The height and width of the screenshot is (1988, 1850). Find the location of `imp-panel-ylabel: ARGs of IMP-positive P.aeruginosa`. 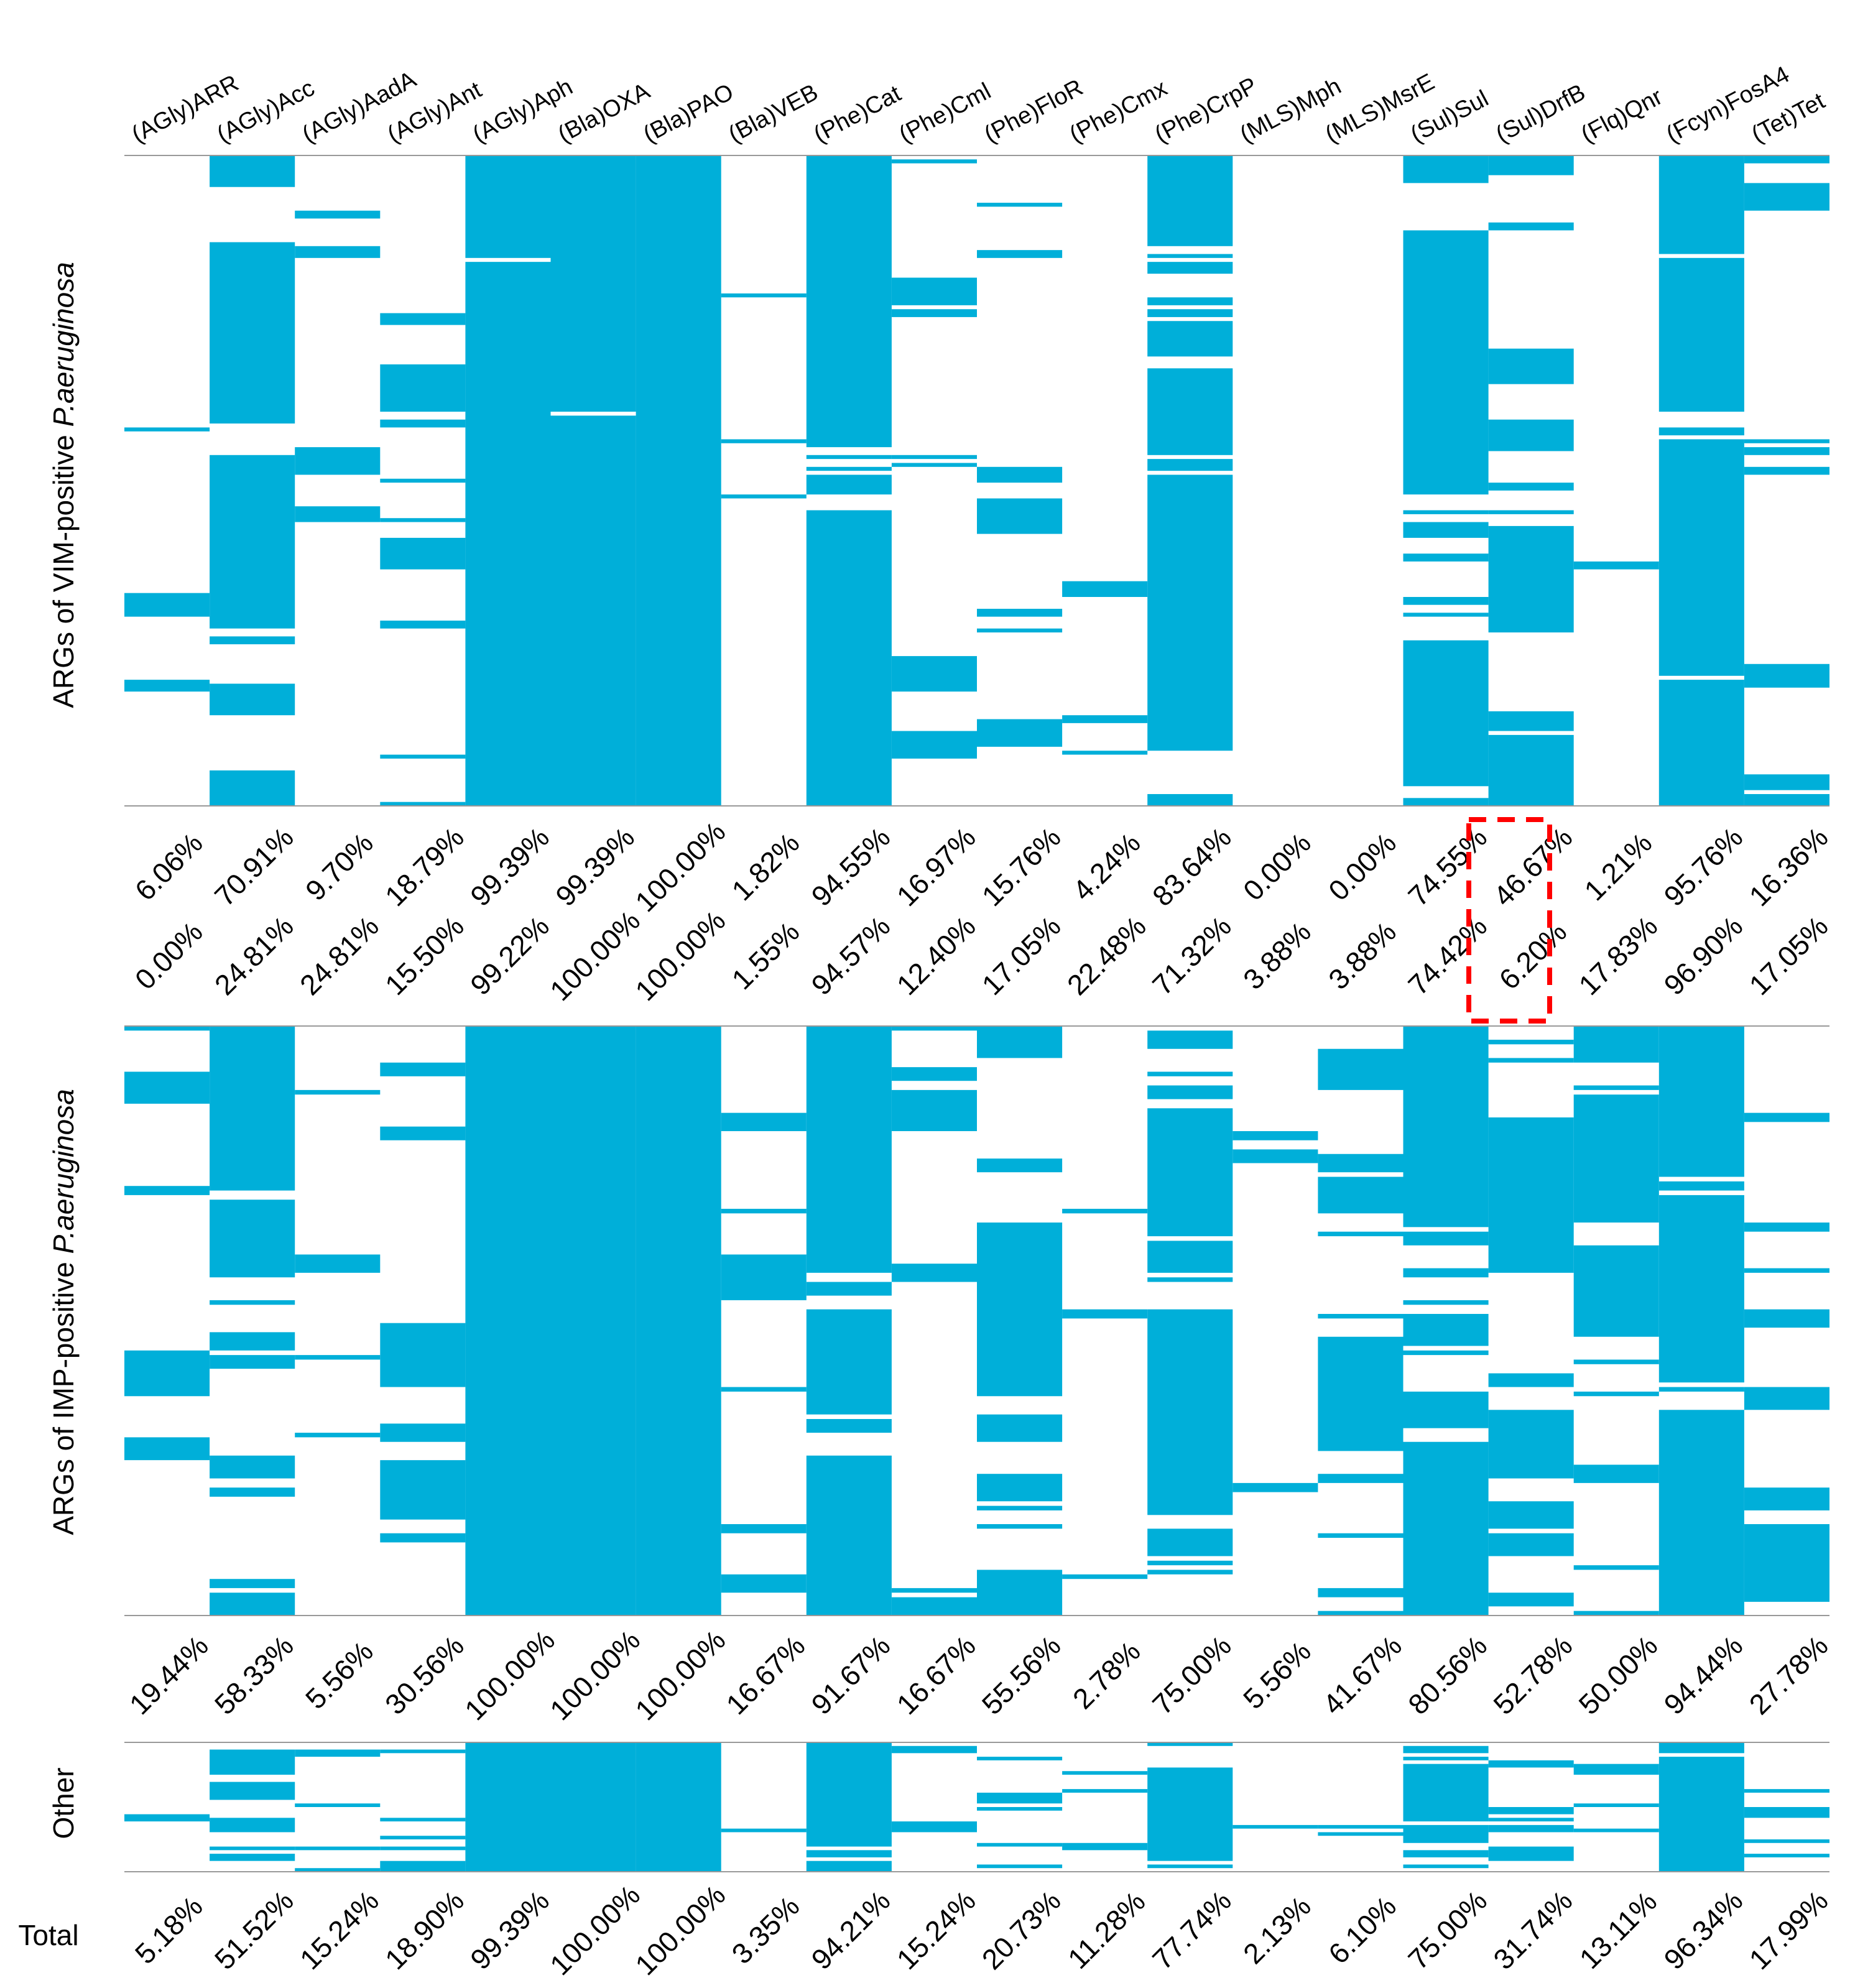

imp-panel-ylabel: ARGs of IMP-positive P.aeruginosa is located at coordinates (64, 1312).